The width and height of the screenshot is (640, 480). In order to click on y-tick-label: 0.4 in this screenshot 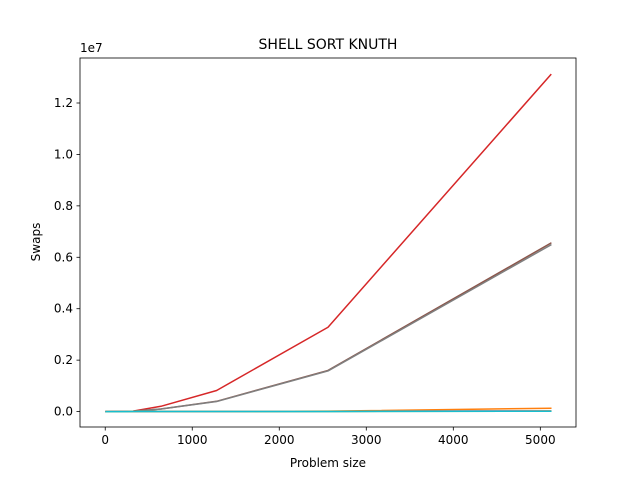, I will do `click(63, 309)`.